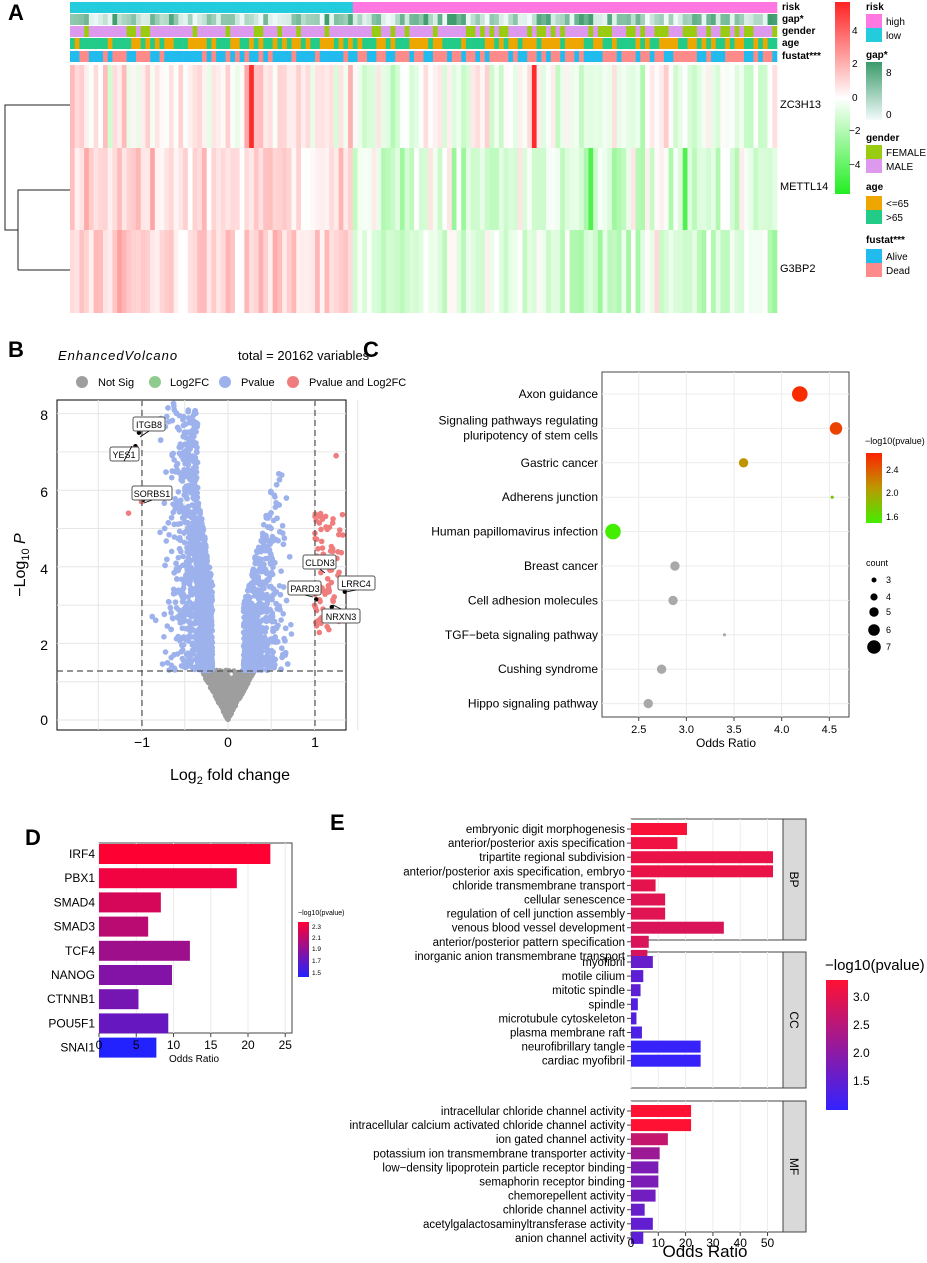  Describe the element at coordinates (704, 1251) in the screenshot. I see `go-barplot-xlabel: Odds Ratio` at that location.